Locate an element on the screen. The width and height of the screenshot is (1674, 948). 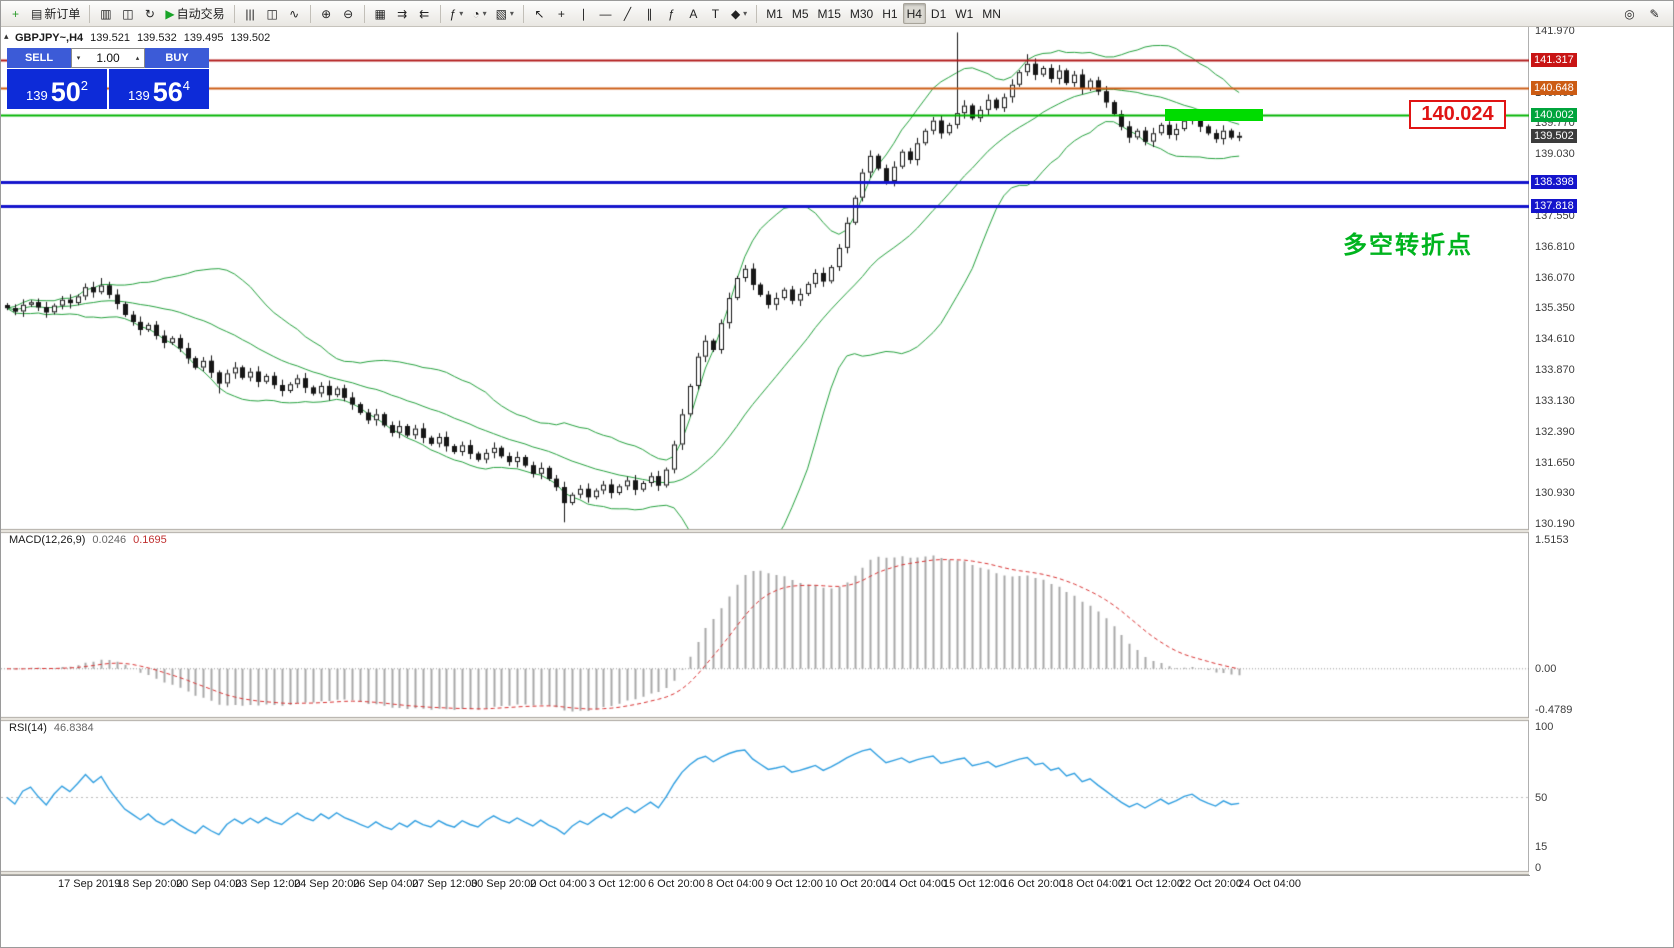
candles-chart-button-icon: ◫ is located at coordinates (272, 13).